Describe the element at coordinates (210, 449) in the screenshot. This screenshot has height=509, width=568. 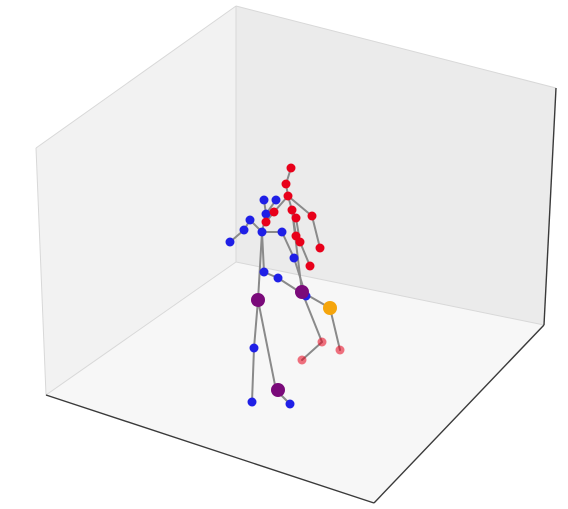
I see `x-axis-line` at that location.